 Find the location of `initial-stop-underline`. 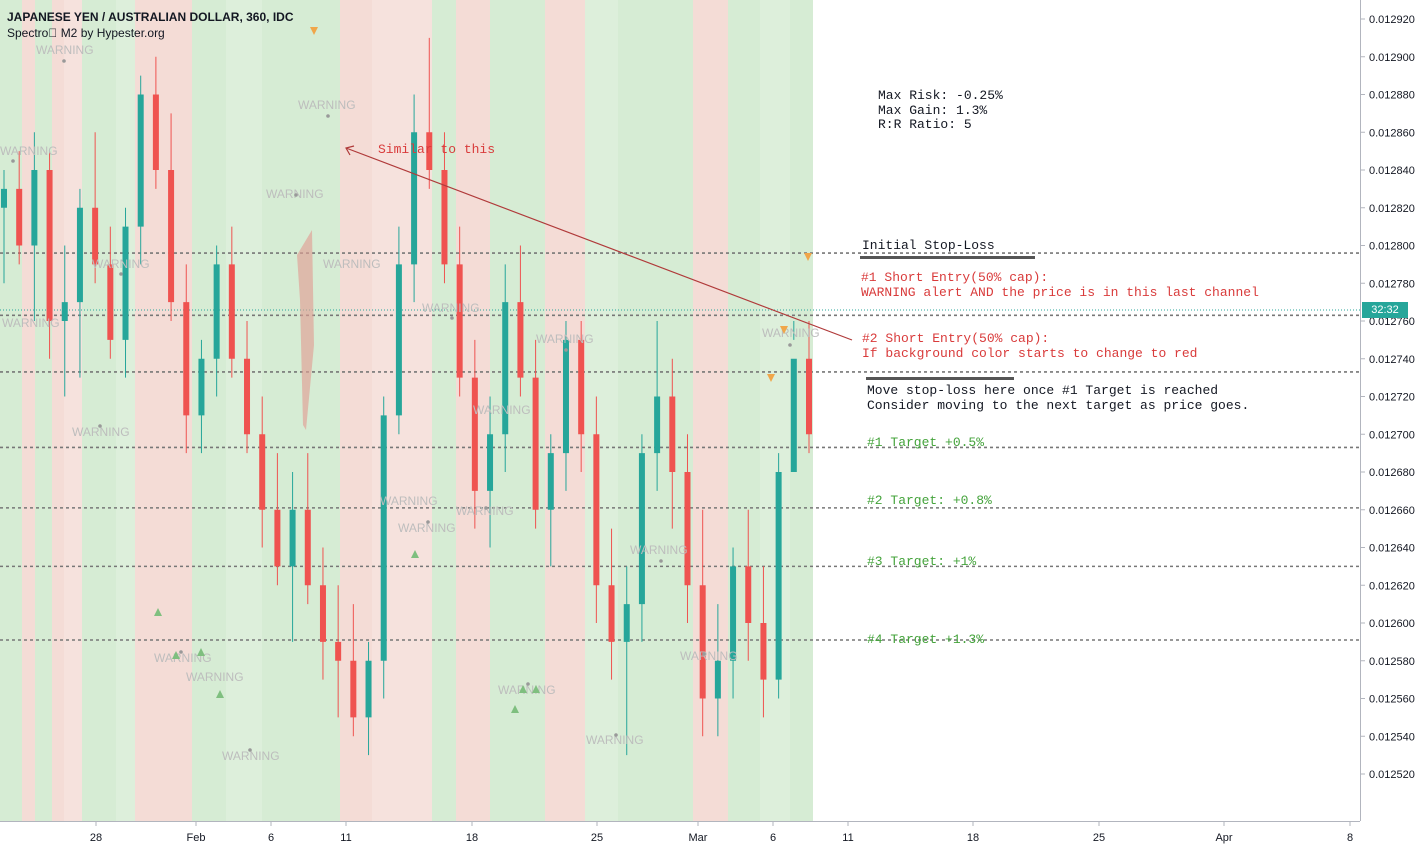

initial-stop-underline is located at coordinates (947, 257).